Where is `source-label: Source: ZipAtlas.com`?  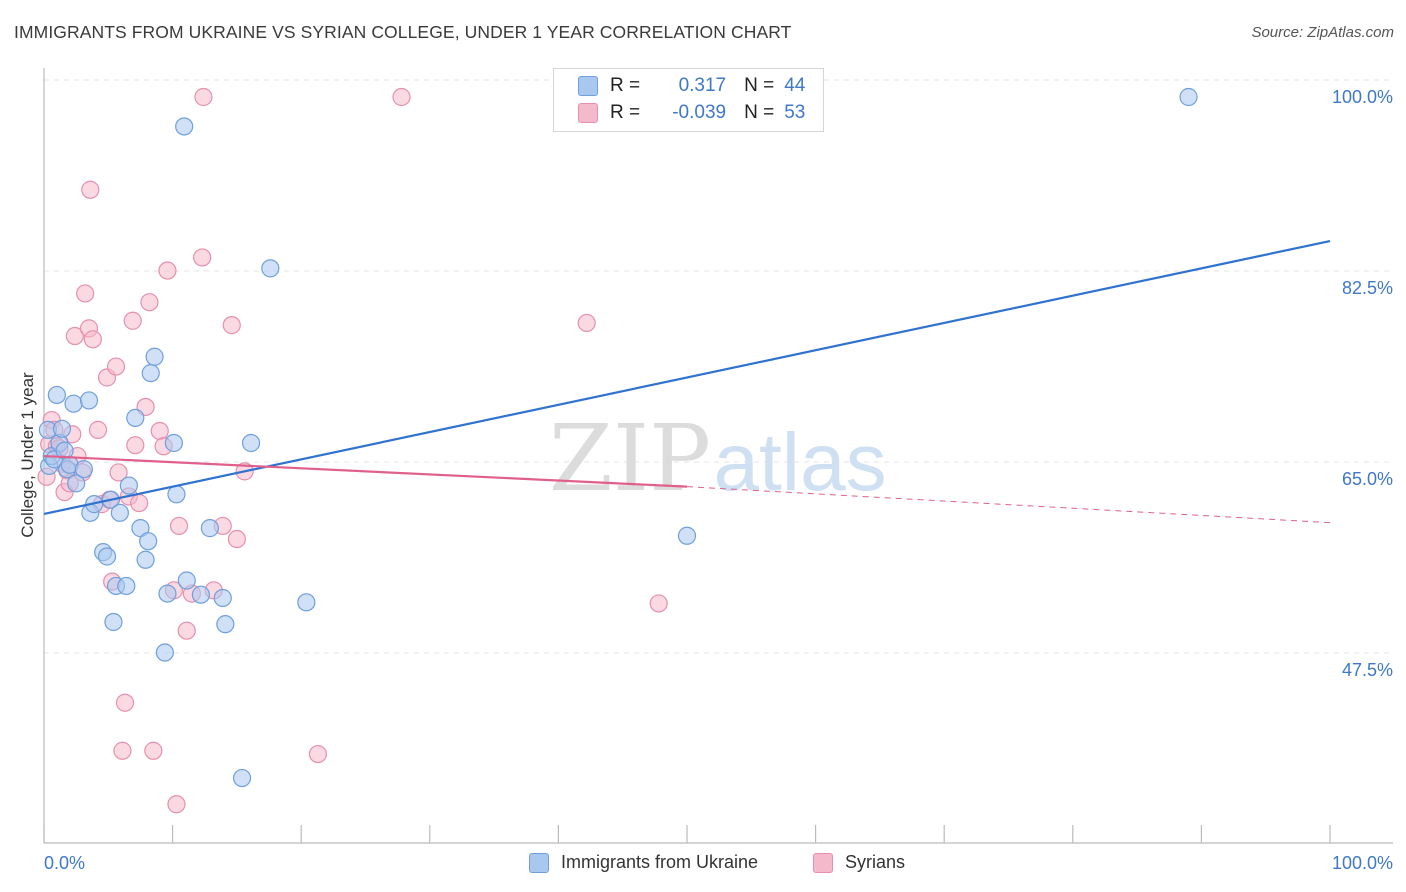 source-label: Source: ZipAtlas.com is located at coordinates (1322, 32).